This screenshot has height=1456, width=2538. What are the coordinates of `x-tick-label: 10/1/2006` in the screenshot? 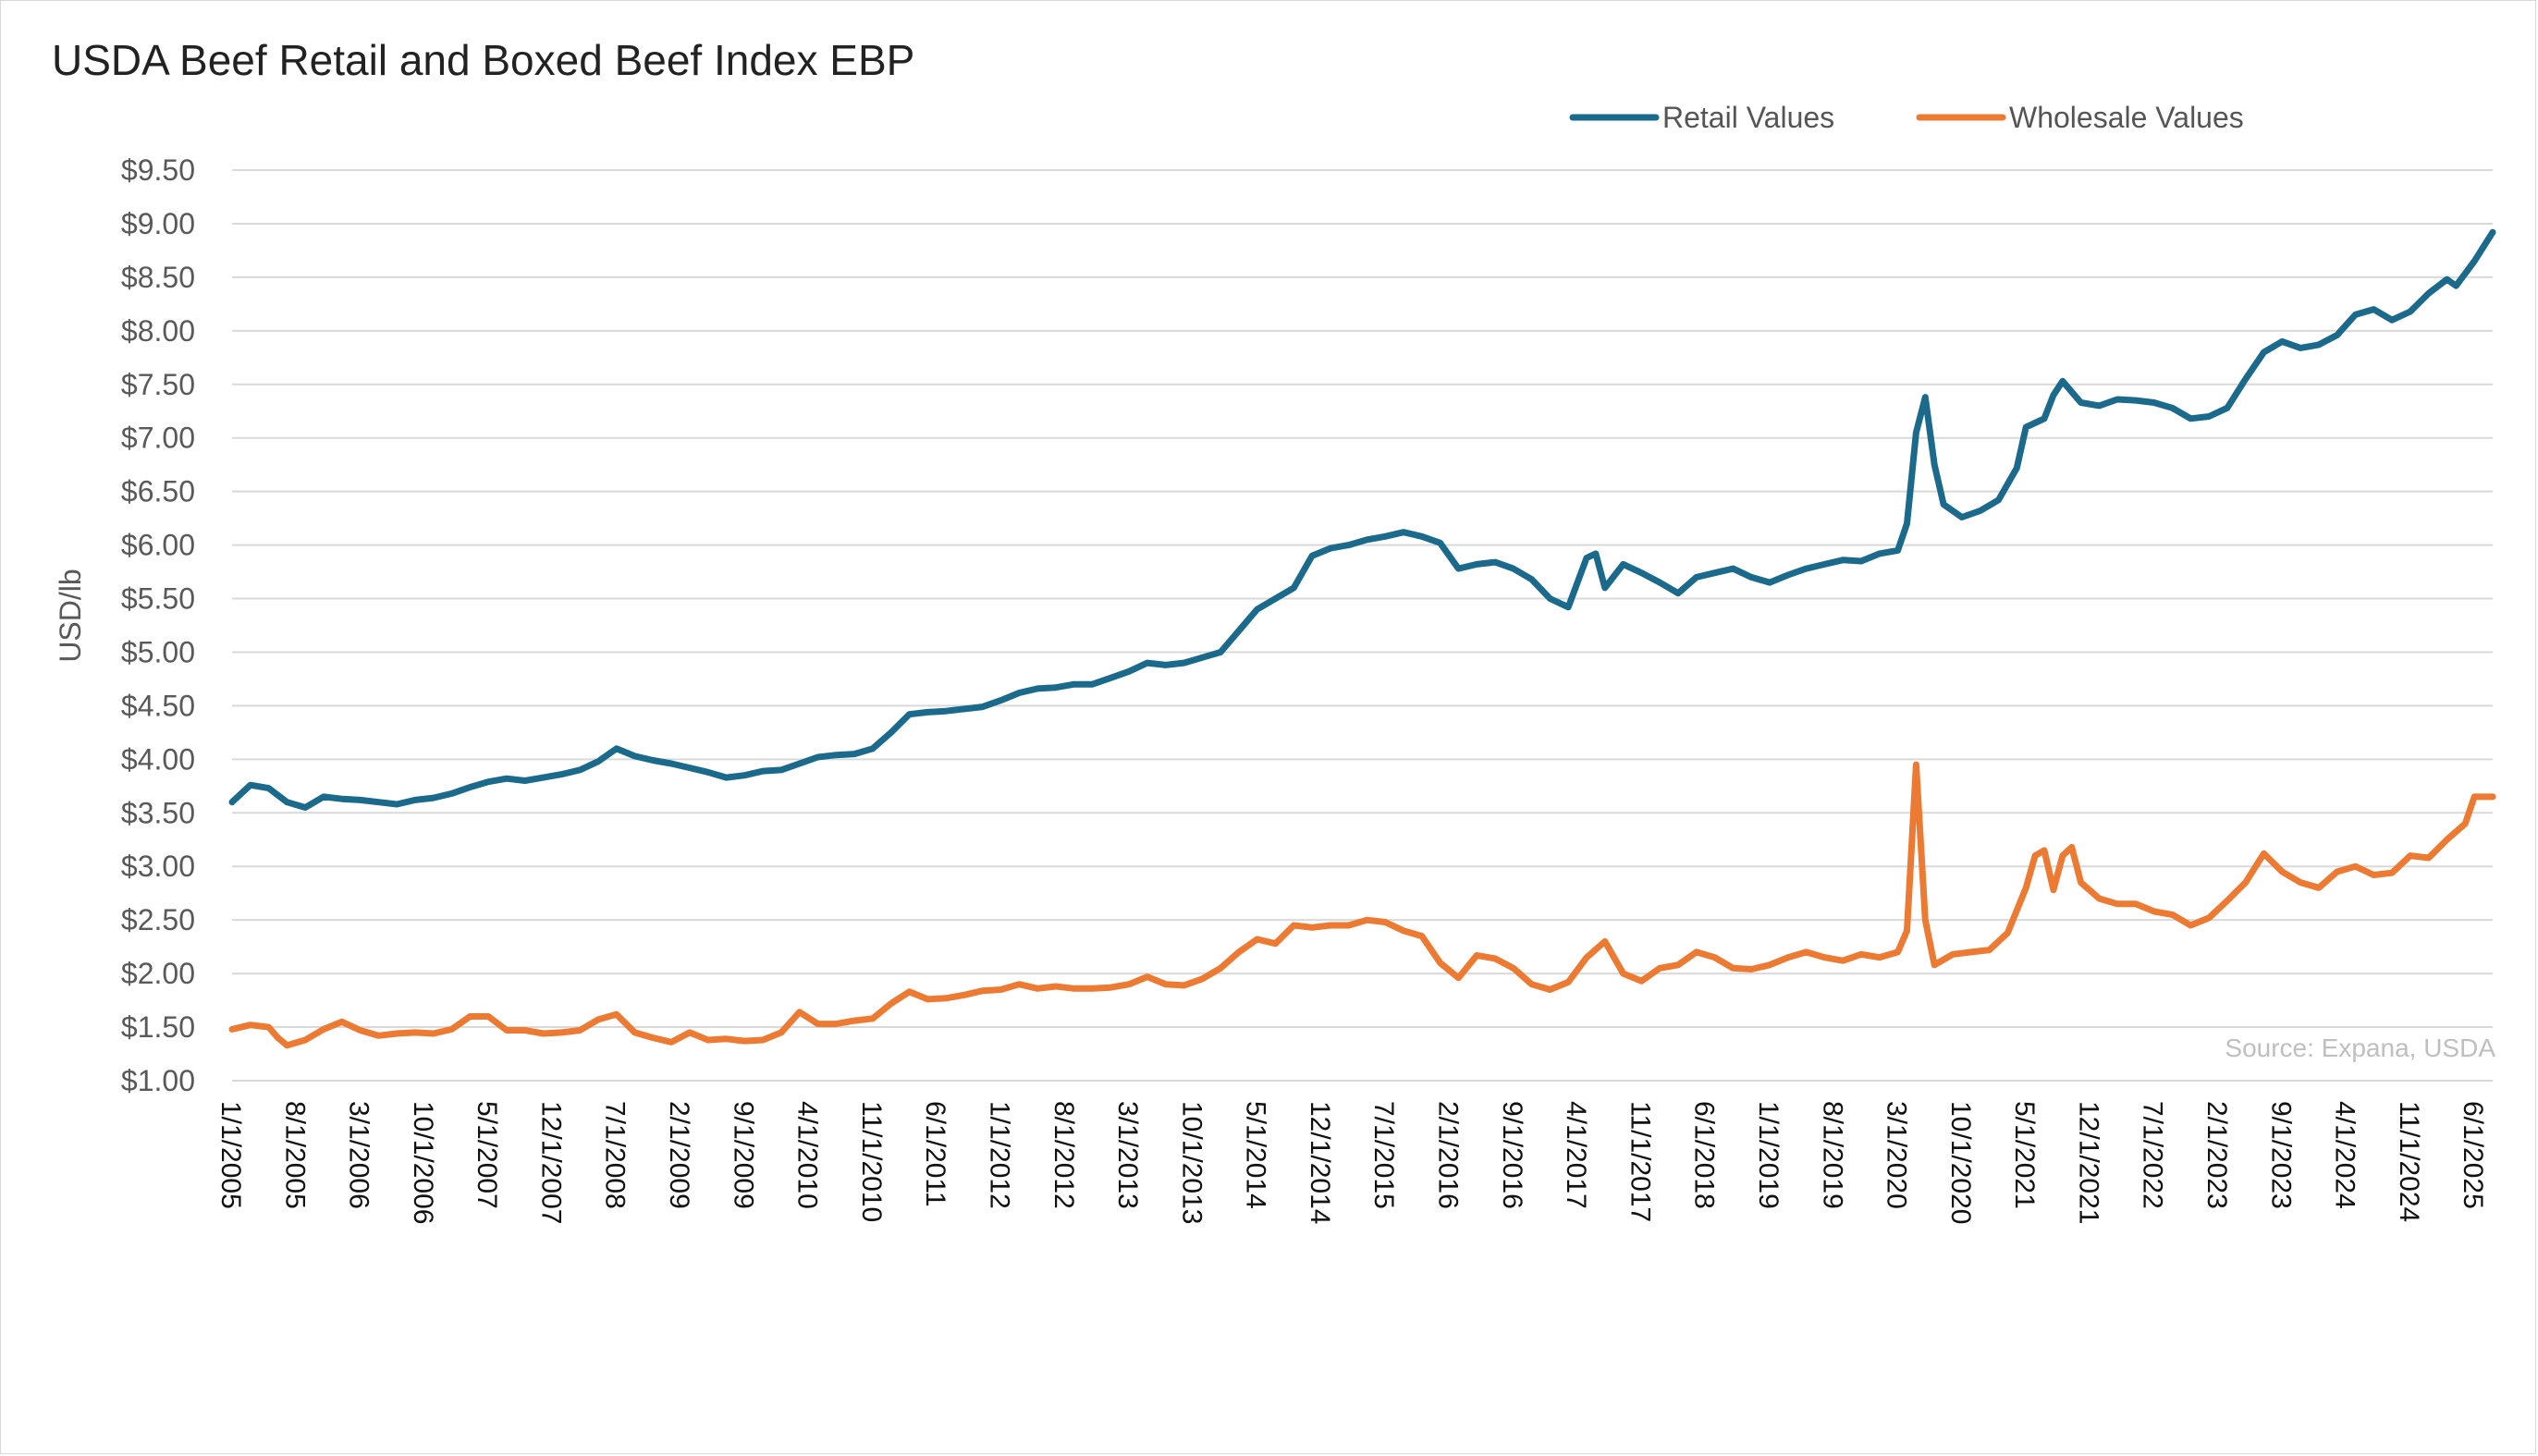 It's located at (423, 1162).